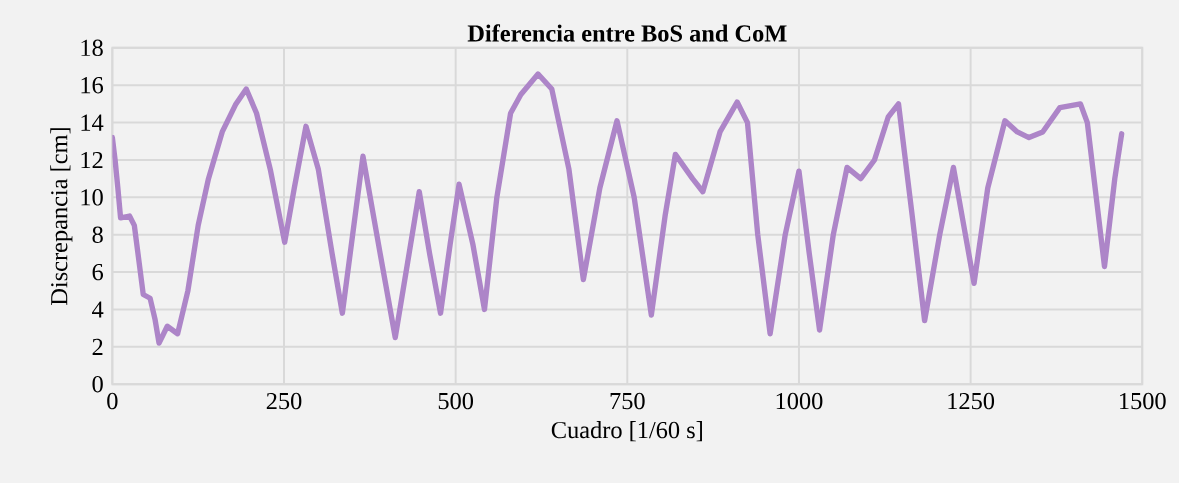 This screenshot has width=1179, height=483. I want to click on y-tick-label: 18, so click(92, 47).